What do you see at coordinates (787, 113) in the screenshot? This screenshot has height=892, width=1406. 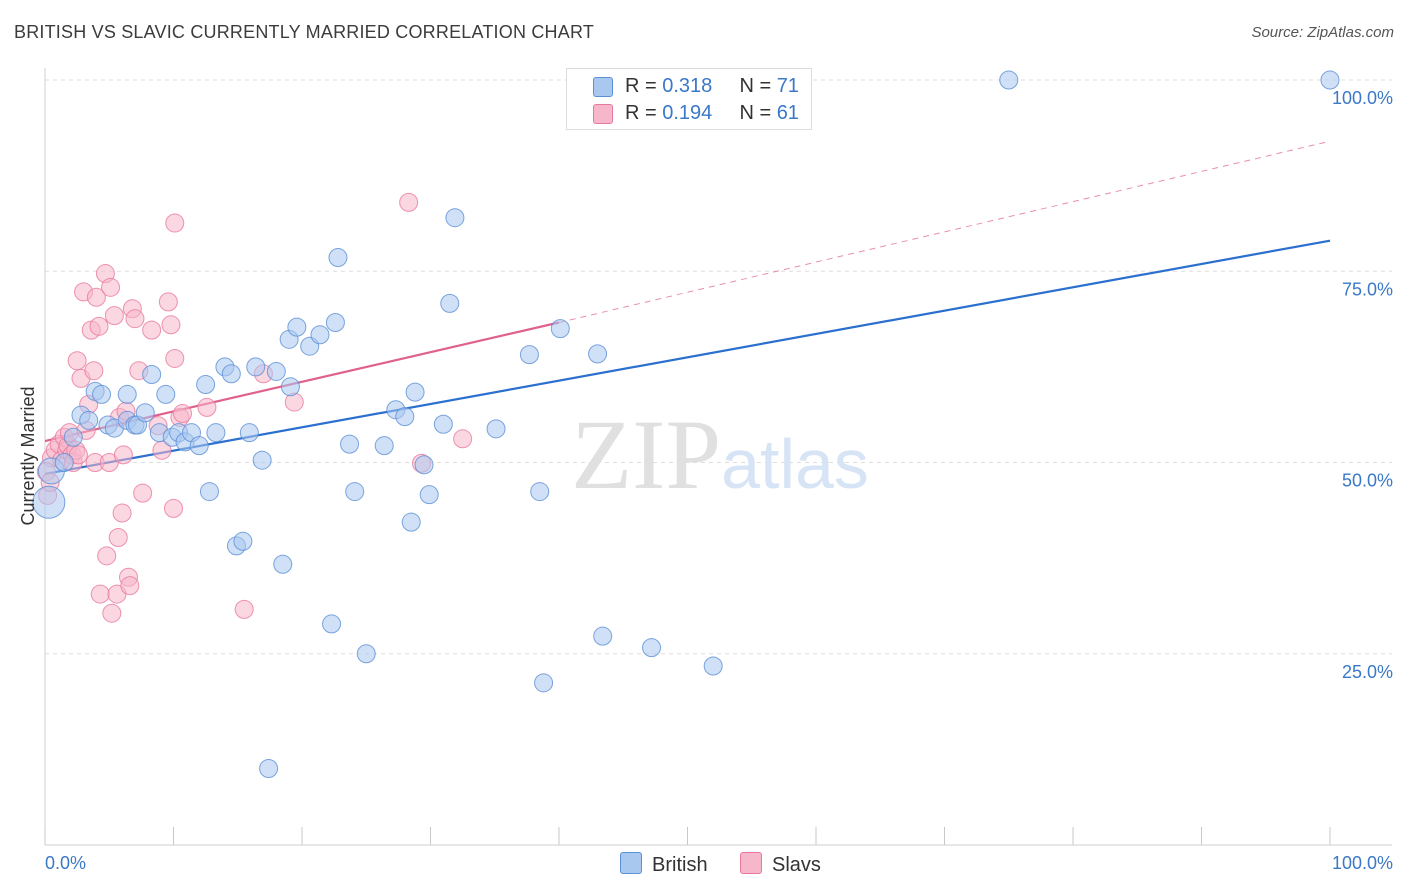 I see `slavs-n-value: 61` at bounding box center [787, 113].